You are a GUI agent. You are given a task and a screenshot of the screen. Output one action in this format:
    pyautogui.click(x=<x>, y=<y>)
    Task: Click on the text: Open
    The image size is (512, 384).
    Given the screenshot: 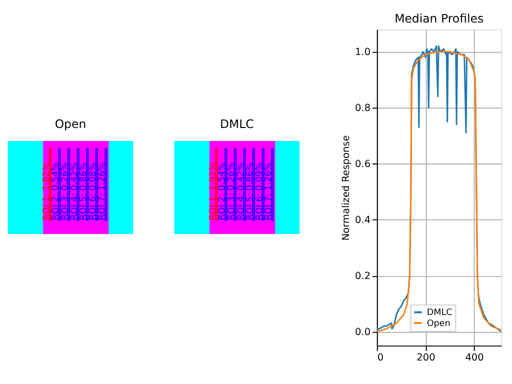 What is the action you would take?
    pyautogui.click(x=70, y=124)
    